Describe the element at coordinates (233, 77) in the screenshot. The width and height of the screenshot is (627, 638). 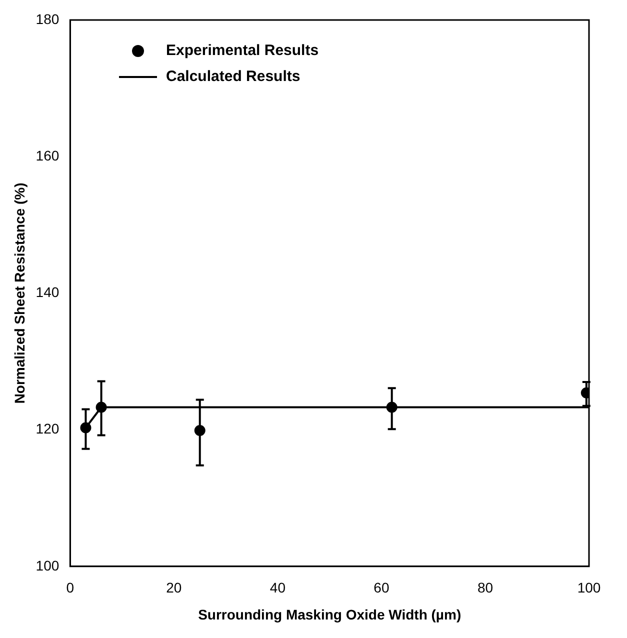
I see `legend-label: Calculated Results` at that location.